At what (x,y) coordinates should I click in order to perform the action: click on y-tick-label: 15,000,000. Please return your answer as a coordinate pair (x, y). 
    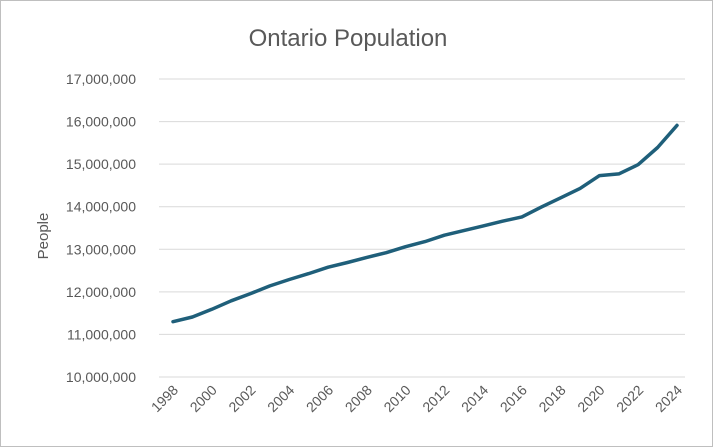
    Looking at the image, I should click on (101, 164).